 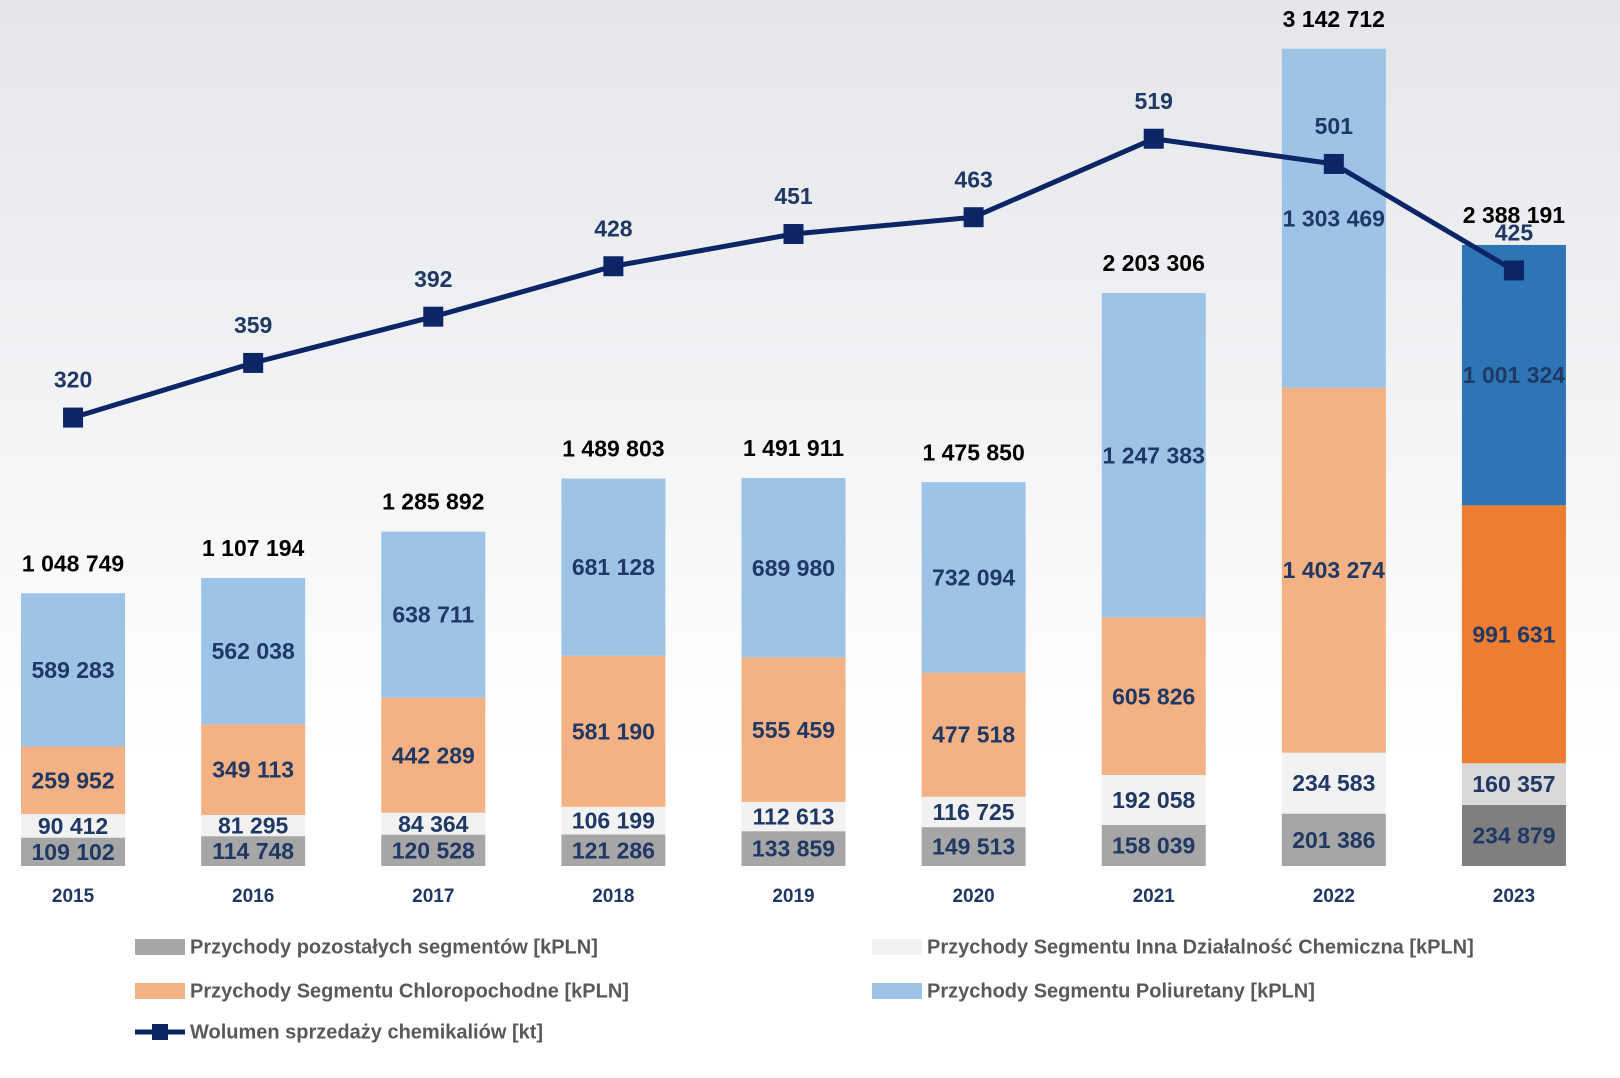 I want to click on line-value-label: 392, so click(x=433, y=279).